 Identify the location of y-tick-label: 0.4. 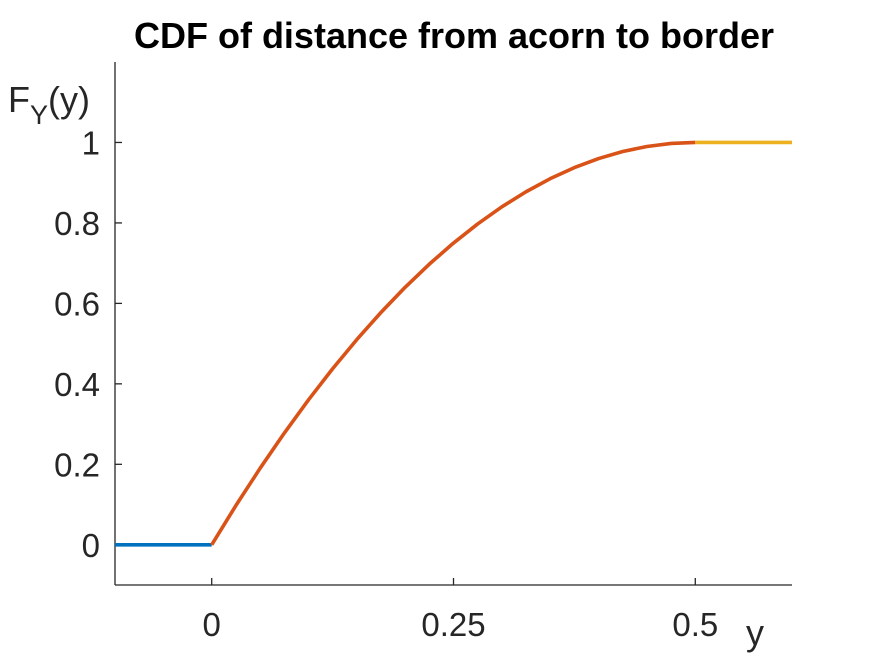
(77, 384).